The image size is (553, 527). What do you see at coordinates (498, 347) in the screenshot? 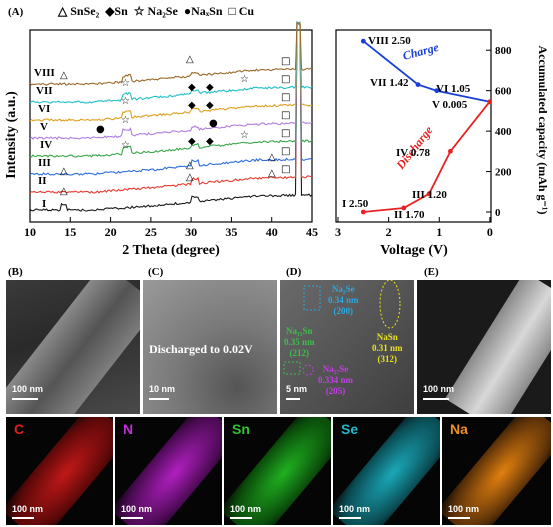
I see `nanofiber-e` at bounding box center [498, 347].